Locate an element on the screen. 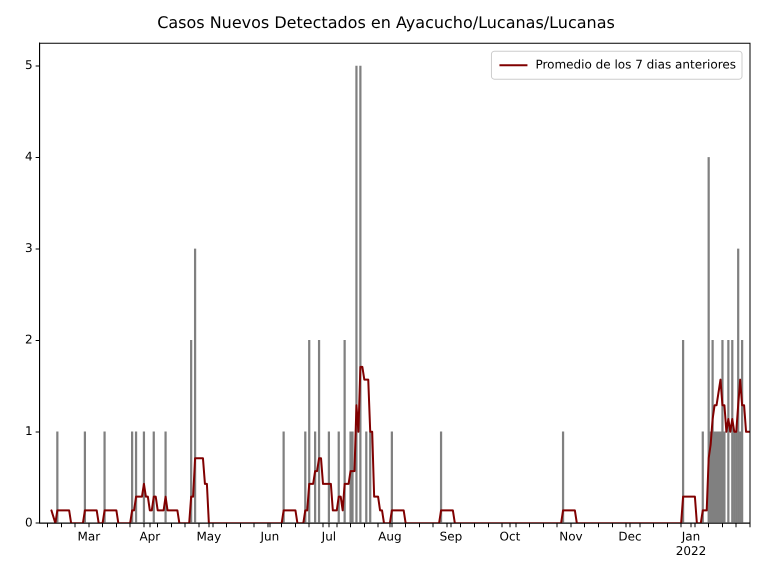  y-tick-label: 4 is located at coordinates (28, 157).